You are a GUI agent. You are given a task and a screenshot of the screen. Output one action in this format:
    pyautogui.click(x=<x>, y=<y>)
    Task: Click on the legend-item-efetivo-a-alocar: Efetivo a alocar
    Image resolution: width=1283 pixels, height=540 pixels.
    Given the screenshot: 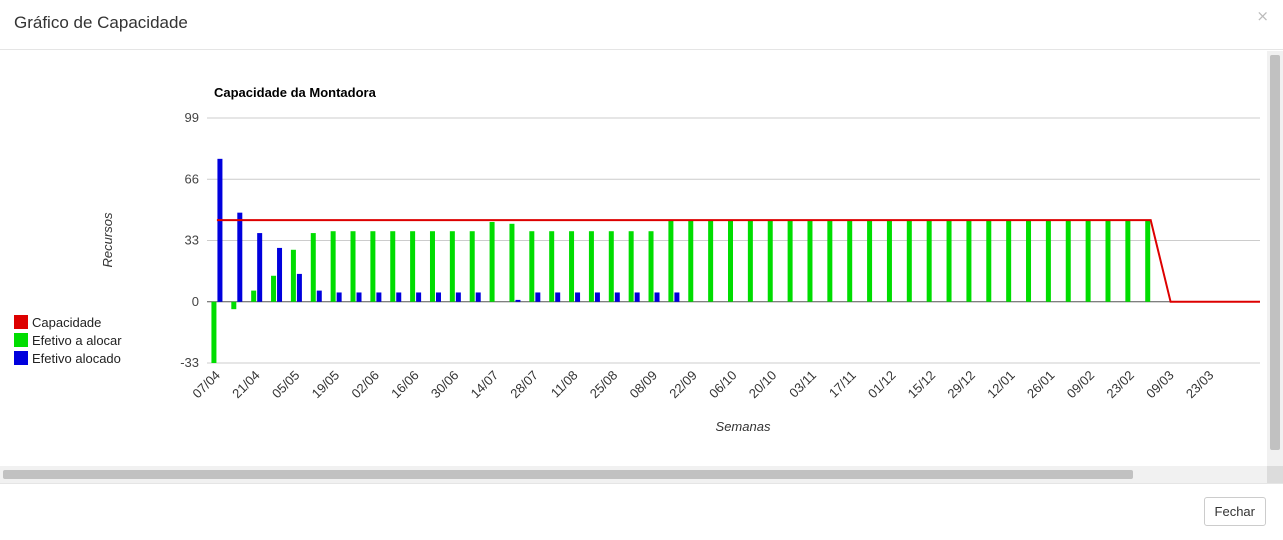 What is the action you would take?
    pyautogui.click(x=68, y=340)
    